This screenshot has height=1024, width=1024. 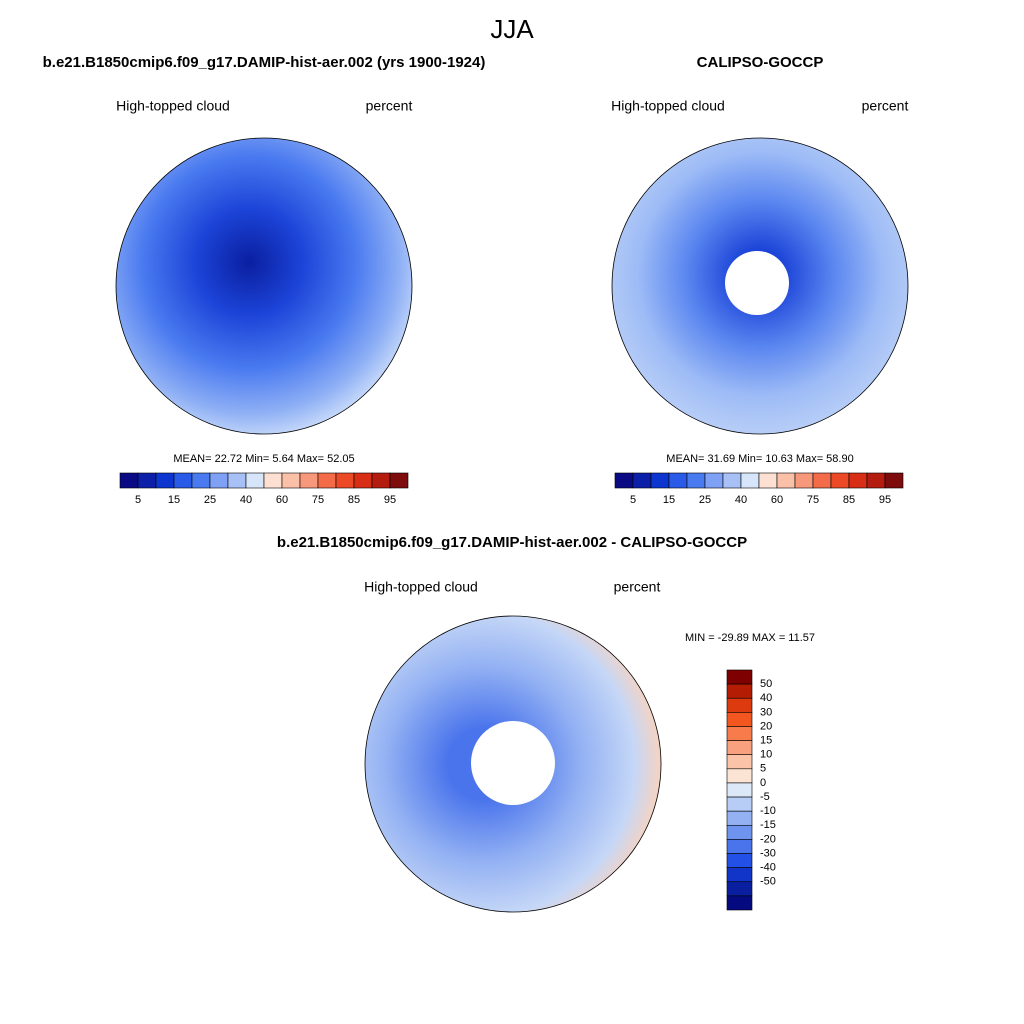 I want to click on colorbar-label: -40, so click(x=768, y=868).